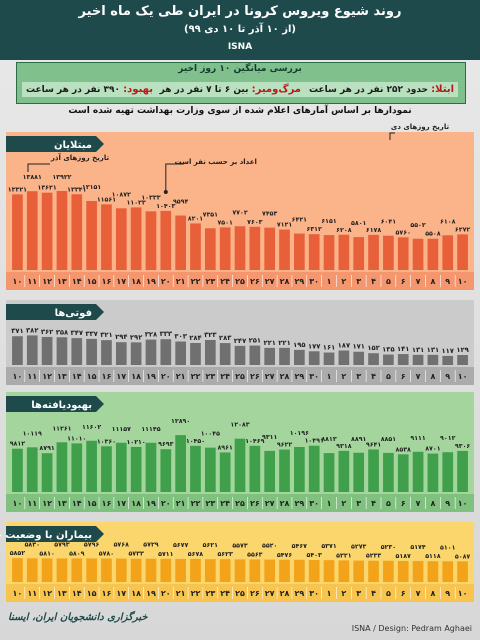  What do you see at coordinates (76, 438) in the screenshot?
I see `value-label: ۱۱۰۱۰` at bounding box center [76, 438].